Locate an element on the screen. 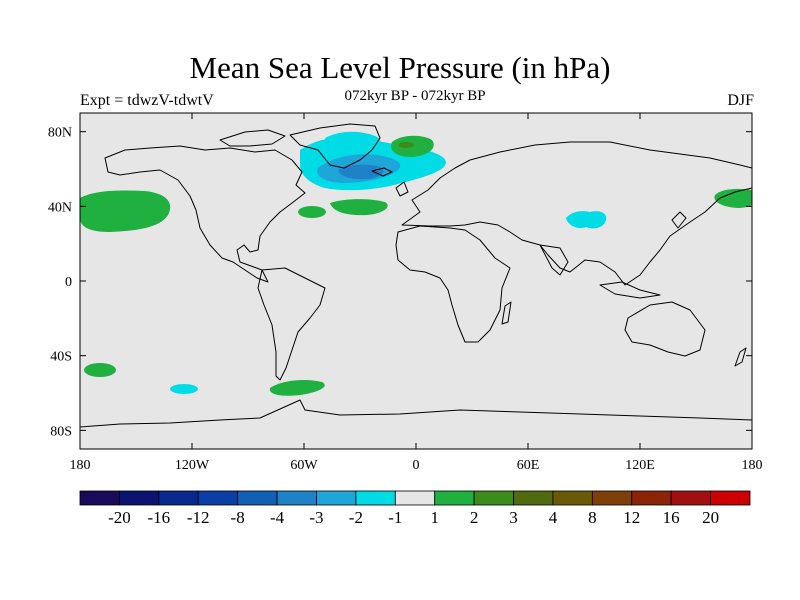  coast-indonesia is located at coordinates (630, 290).